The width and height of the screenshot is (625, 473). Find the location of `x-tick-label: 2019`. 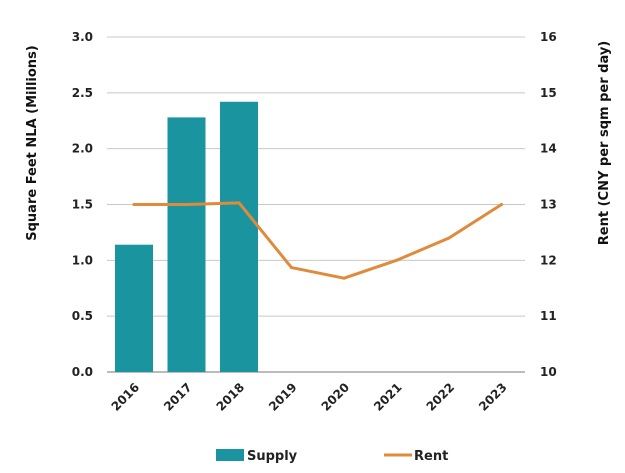

x-tick-label: 2019 is located at coordinates (283, 397).